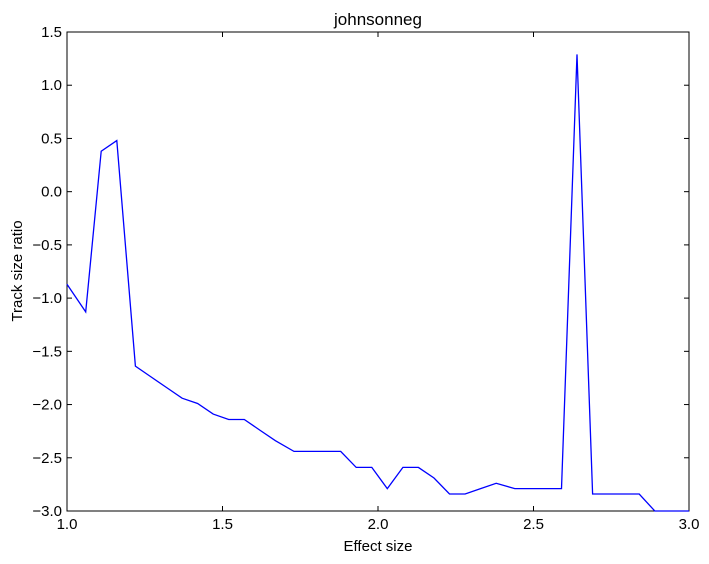  I want to click on y-tick-label: 0.5, so click(51, 138).